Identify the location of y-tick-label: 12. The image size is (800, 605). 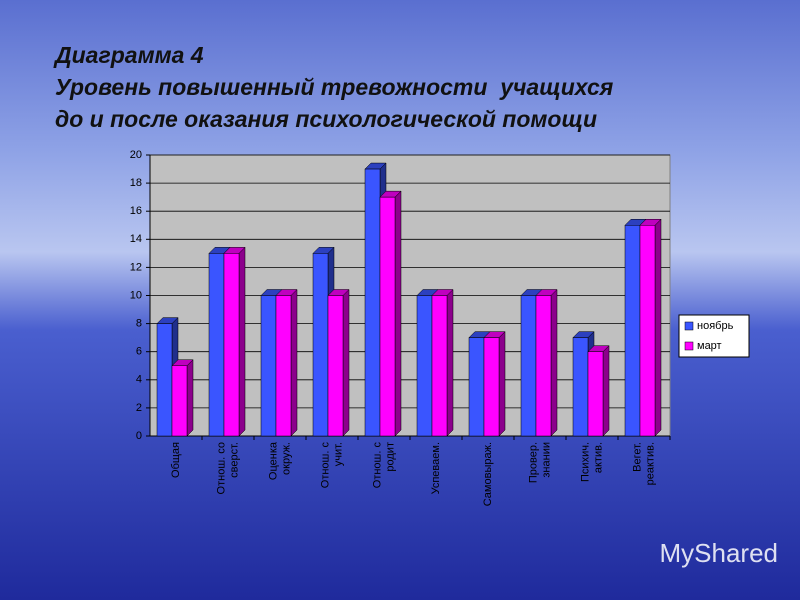
(136, 267).